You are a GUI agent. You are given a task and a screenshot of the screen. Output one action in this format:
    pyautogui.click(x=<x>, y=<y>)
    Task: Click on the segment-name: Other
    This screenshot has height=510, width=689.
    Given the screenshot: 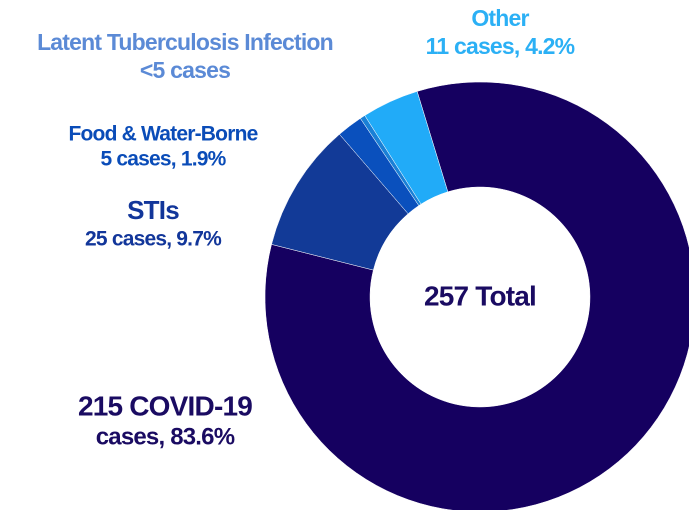 What is the action you would take?
    pyautogui.click(x=500, y=18)
    